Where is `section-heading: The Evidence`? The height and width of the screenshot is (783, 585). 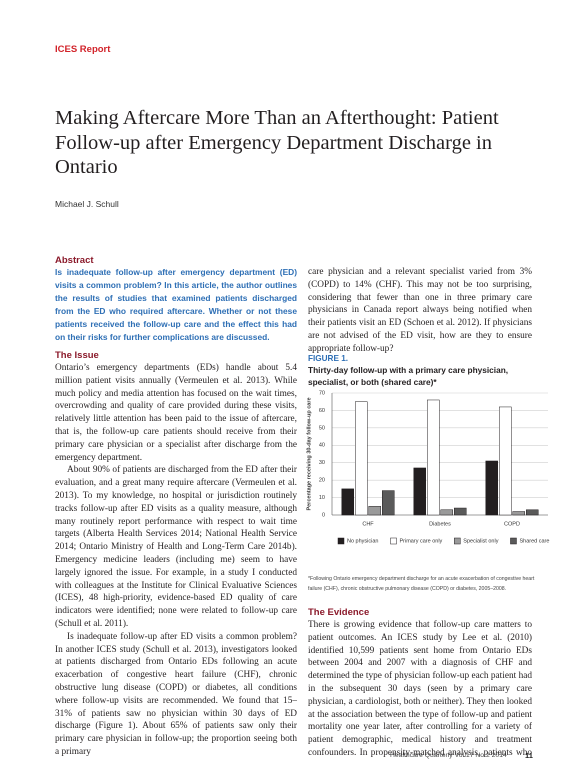 section-heading: The Evidence is located at coordinates (339, 612).